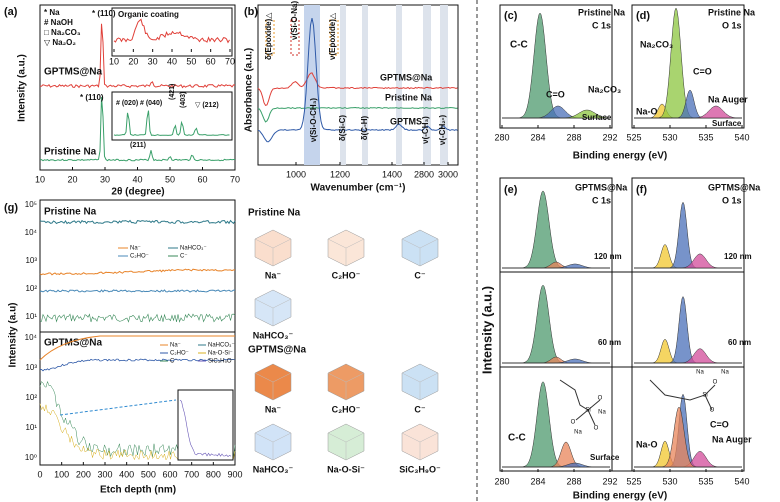  What do you see at coordinates (688, 66) in the screenshot?
I see `frame` at bounding box center [688, 66].